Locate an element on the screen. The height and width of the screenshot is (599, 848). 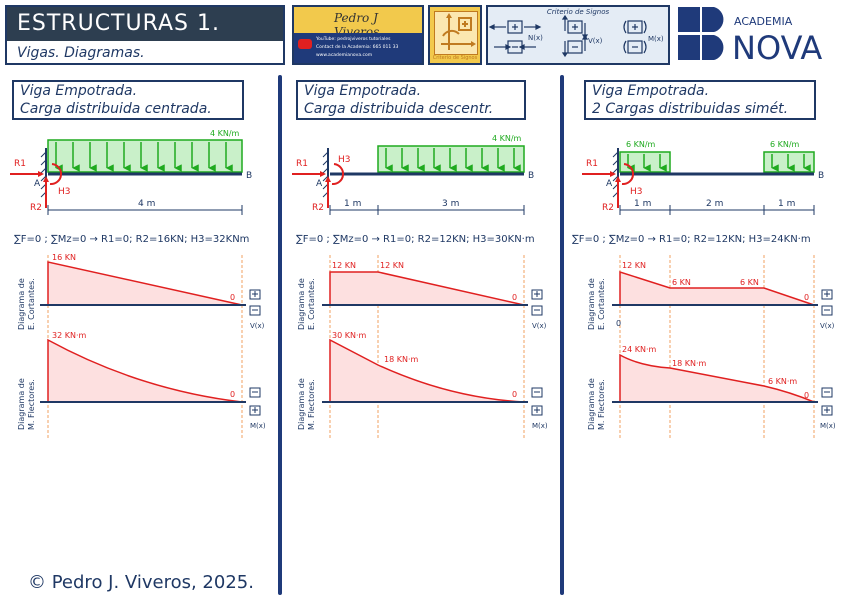
normal-sign-icon is located at coordinates (515, 37).